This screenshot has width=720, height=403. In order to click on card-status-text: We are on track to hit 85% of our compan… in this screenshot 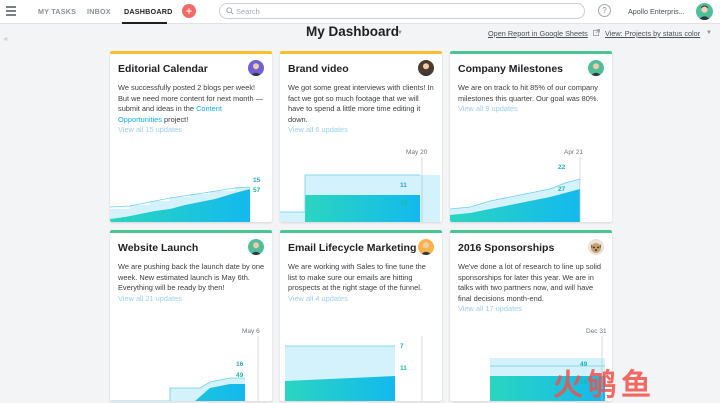, I will do `click(532, 99)`.